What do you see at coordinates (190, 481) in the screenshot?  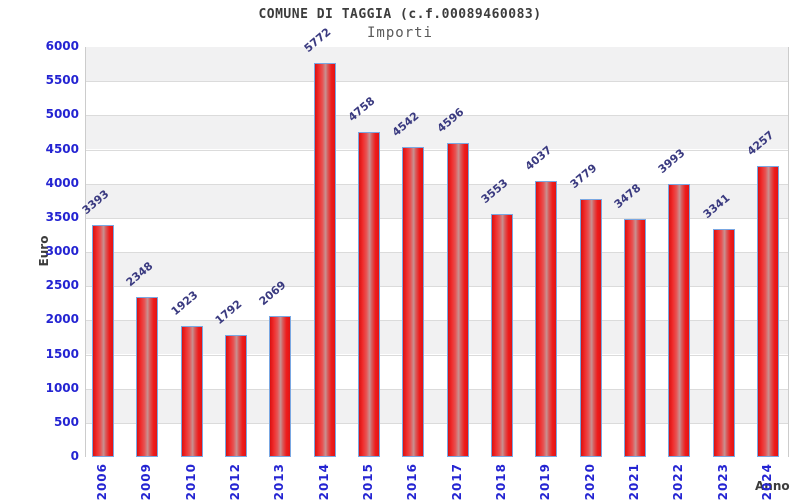 I see `x-tick-label: 2010` at bounding box center [190, 481].